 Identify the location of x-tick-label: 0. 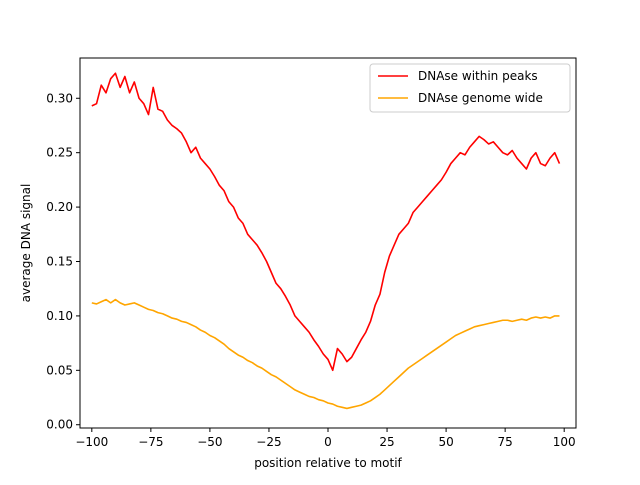
(328, 442).